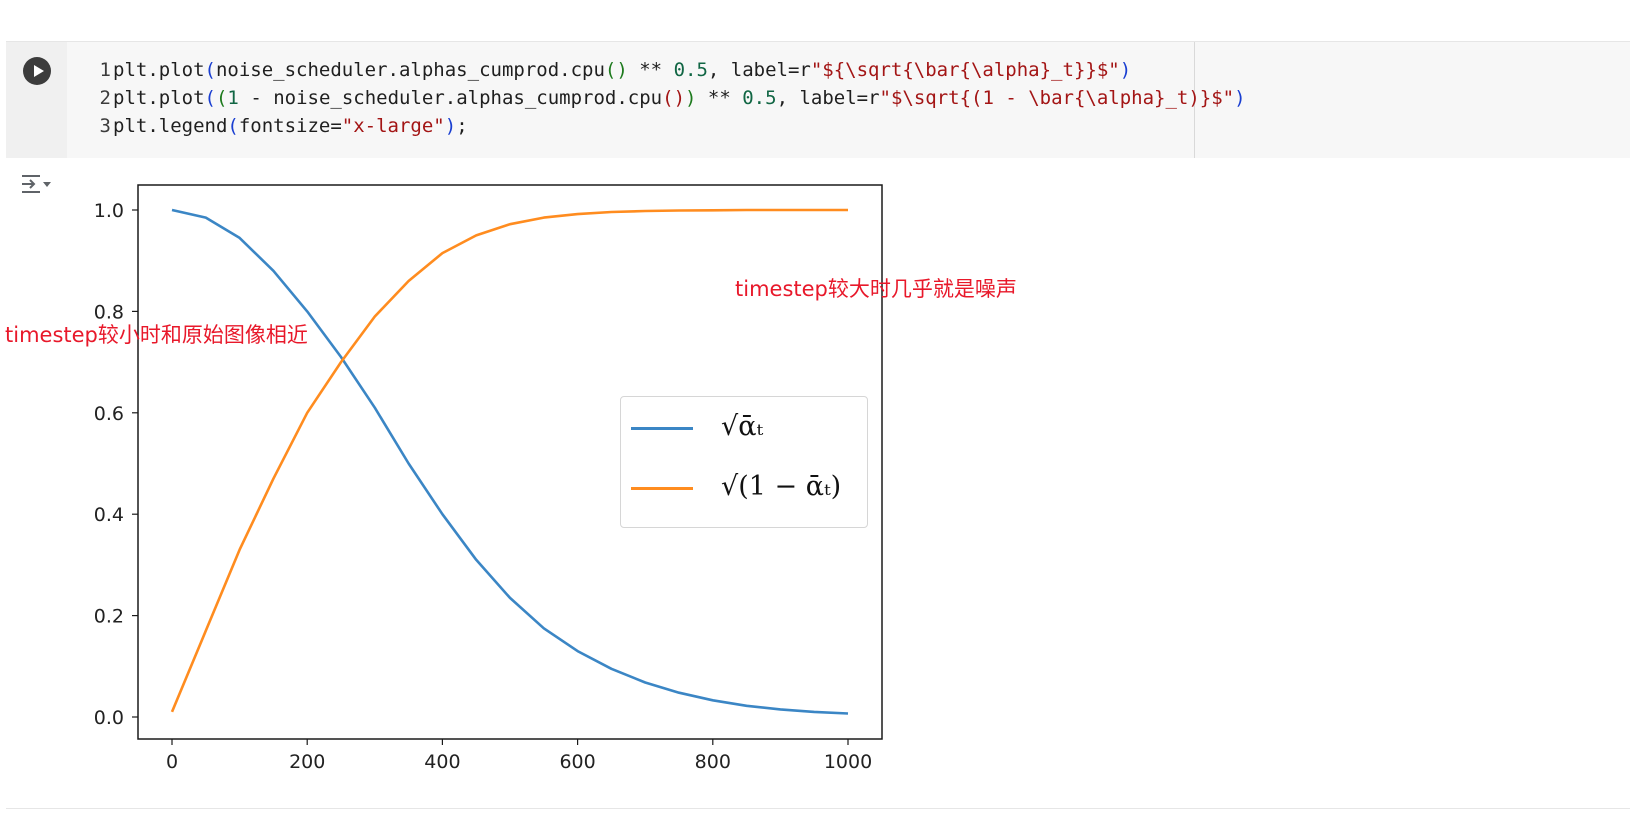  I want to click on cell-gutter, so click(36, 100).